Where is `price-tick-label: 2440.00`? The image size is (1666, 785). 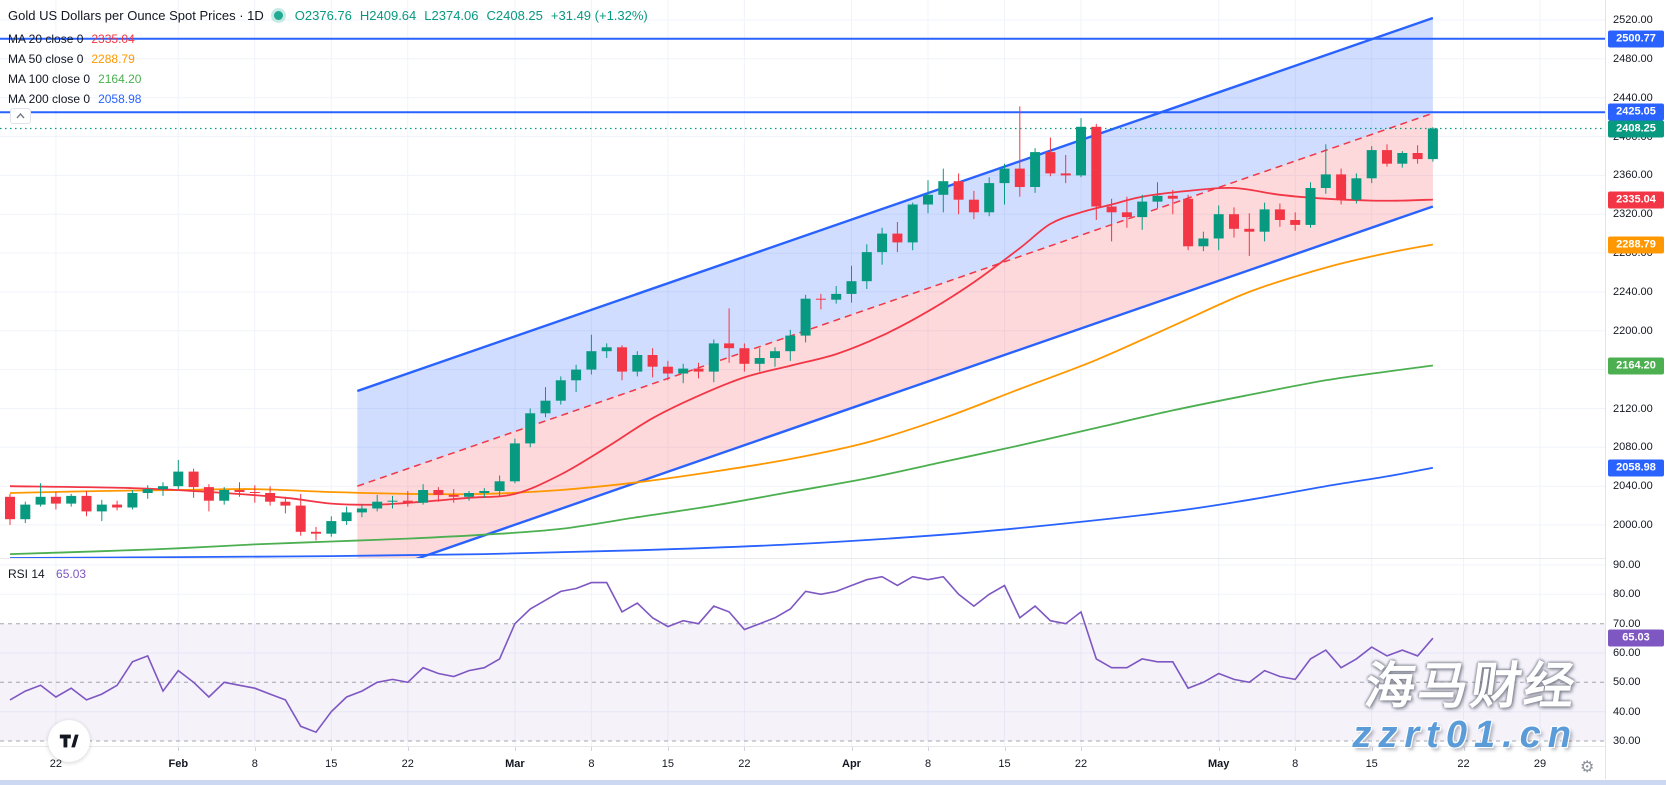
price-tick-label: 2440.00 is located at coordinates (1633, 97).